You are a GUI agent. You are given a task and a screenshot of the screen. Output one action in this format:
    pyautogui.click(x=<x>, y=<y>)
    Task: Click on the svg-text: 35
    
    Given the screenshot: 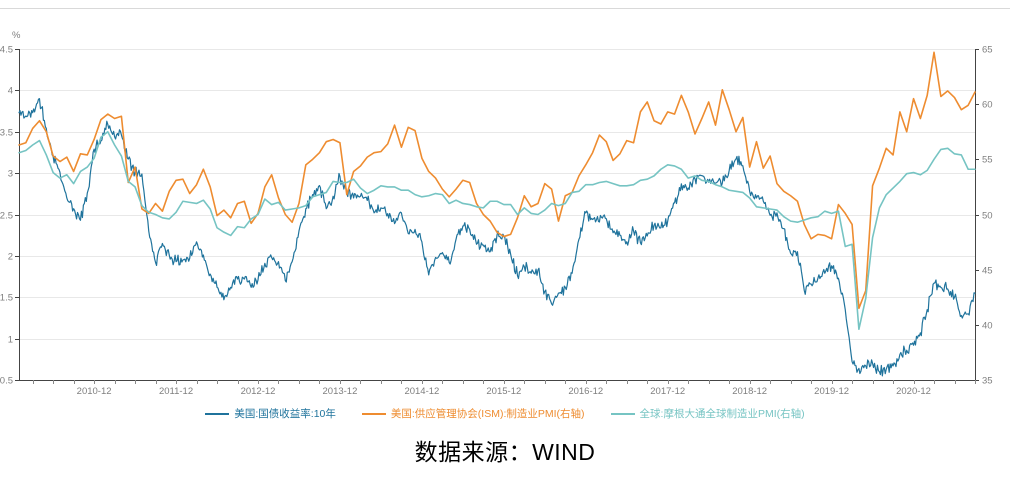 What is the action you would take?
    pyautogui.click(x=987, y=381)
    